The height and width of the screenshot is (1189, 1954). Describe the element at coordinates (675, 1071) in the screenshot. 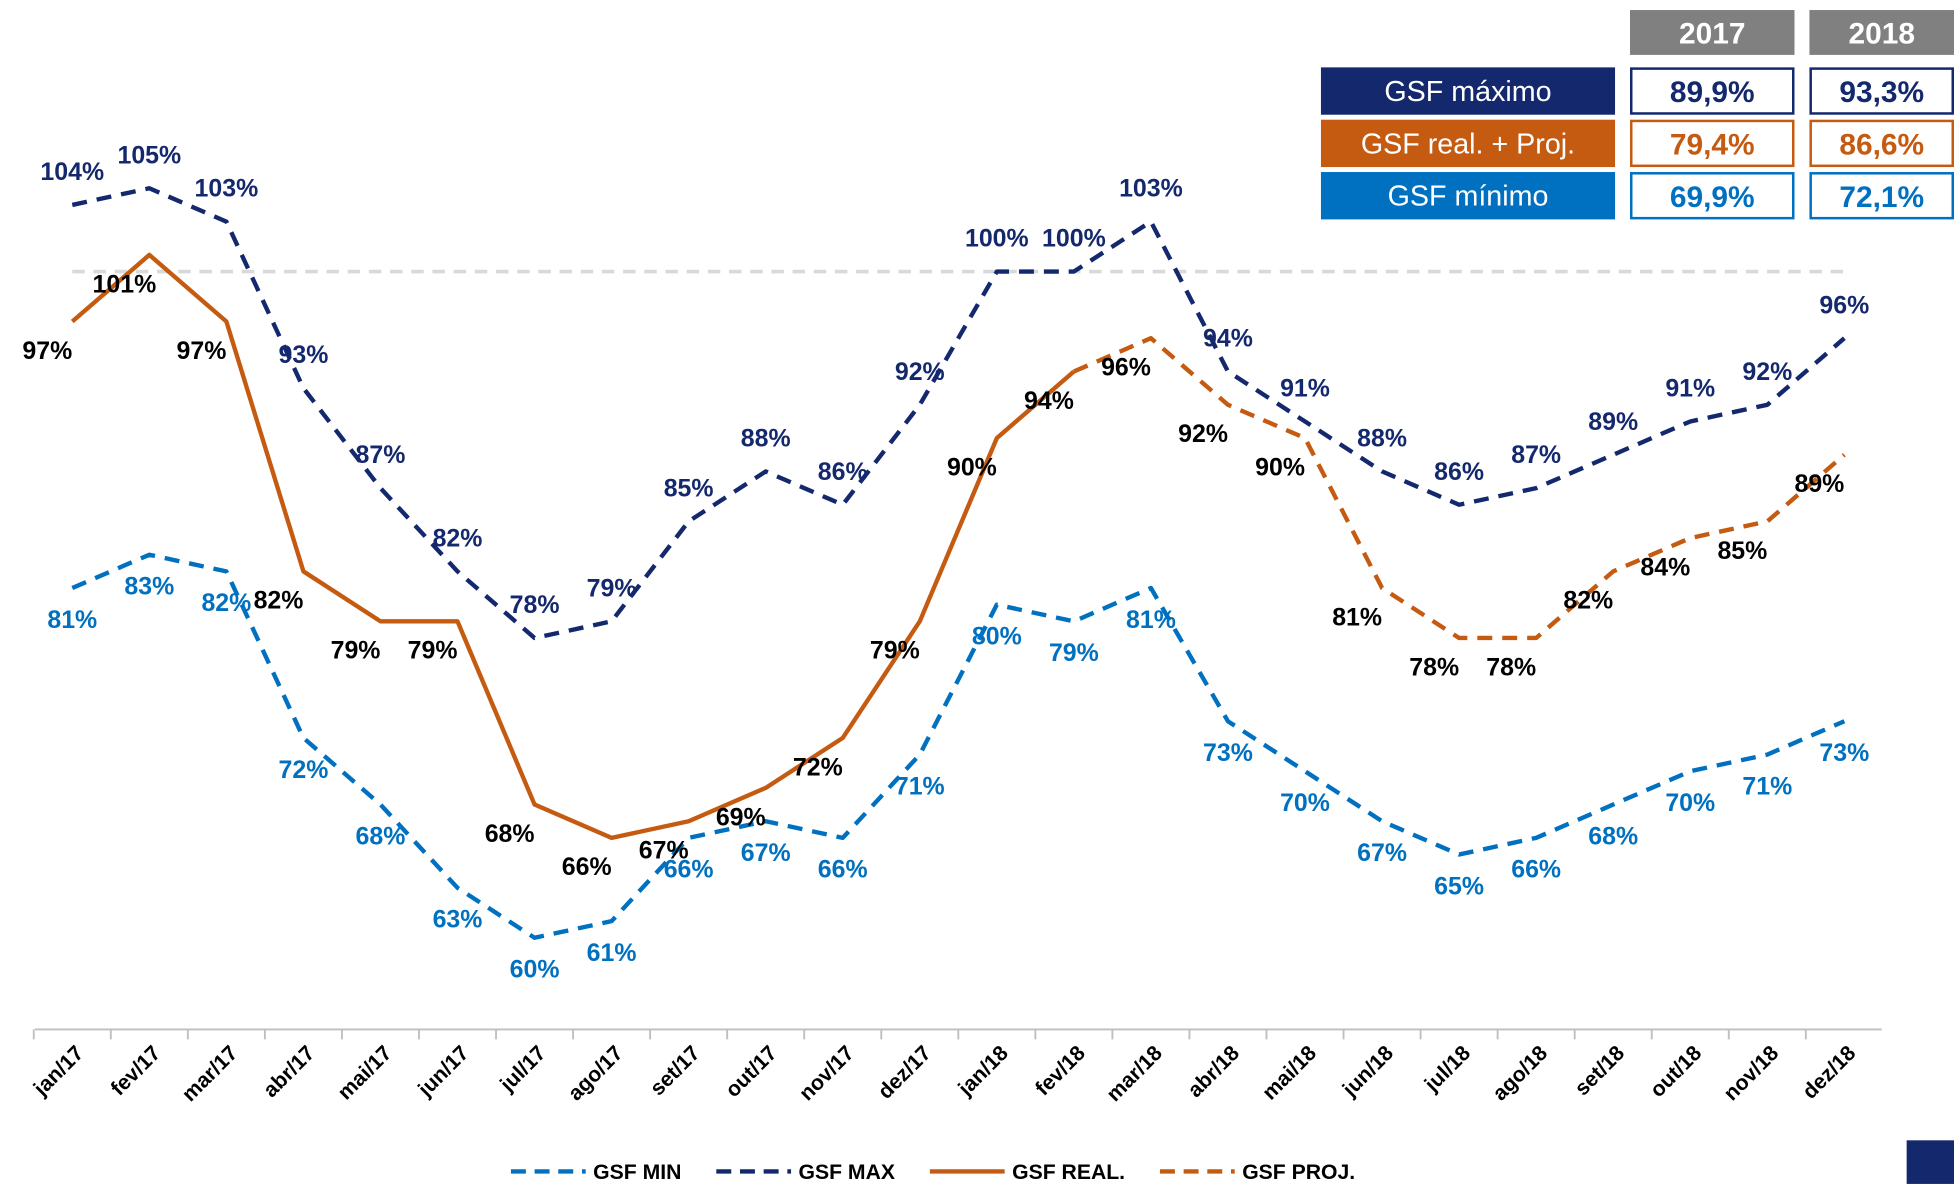

I see `x-tick-label: set/17` at that location.